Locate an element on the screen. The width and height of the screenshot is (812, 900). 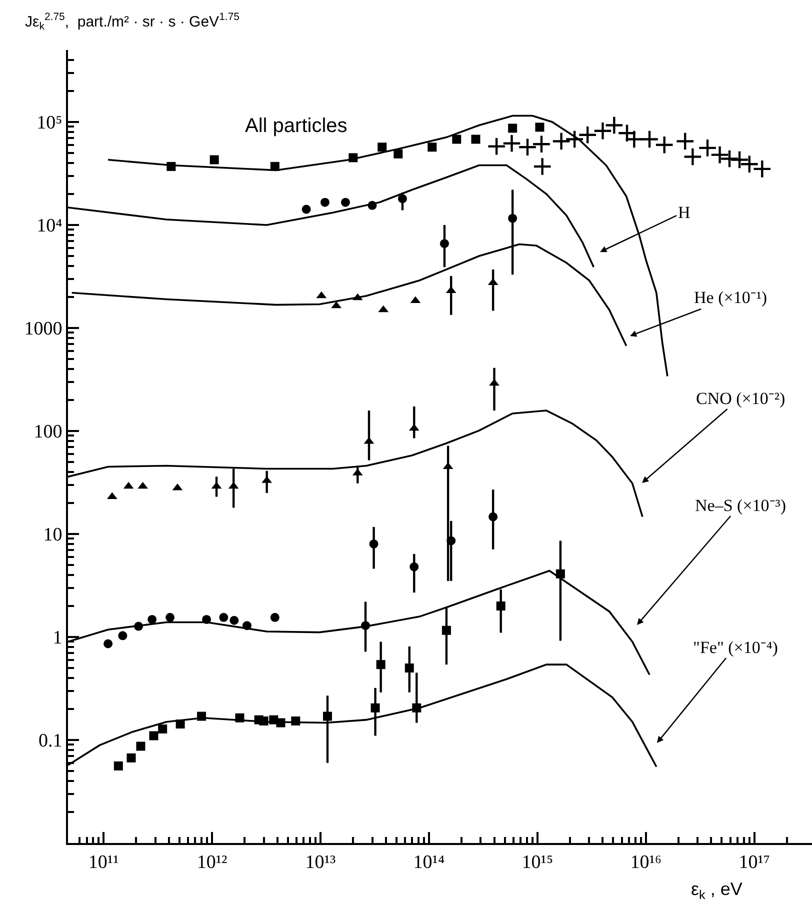
x-tick-label: 10¹² is located at coordinates (212, 862).